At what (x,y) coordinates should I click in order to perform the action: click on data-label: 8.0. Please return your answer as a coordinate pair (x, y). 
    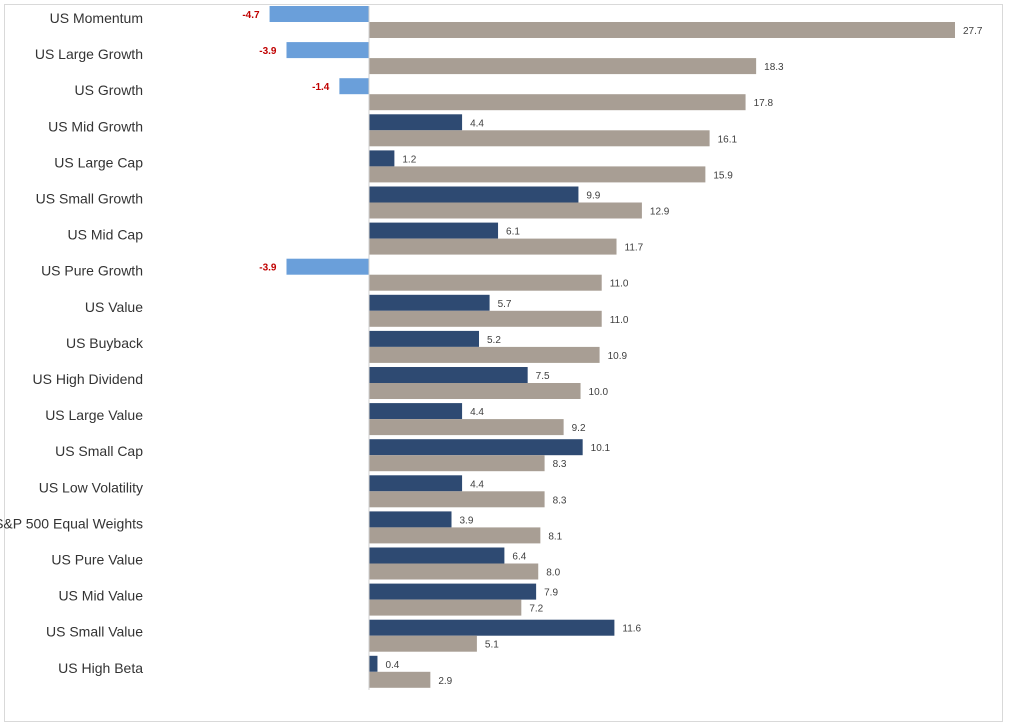
    Looking at the image, I should click on (553, 573).